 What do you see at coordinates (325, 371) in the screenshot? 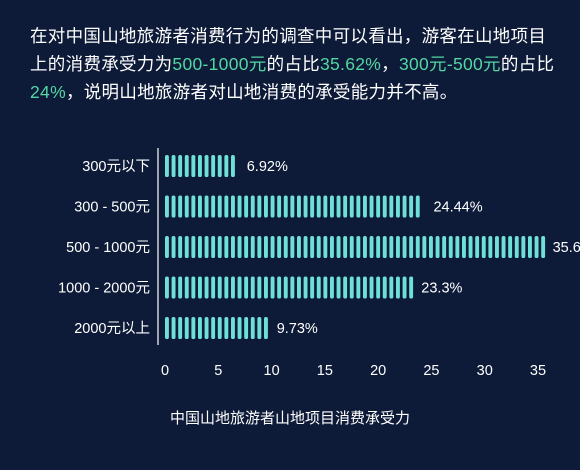
I see `x-tick-label: 15` at bounding box center [325, 371].